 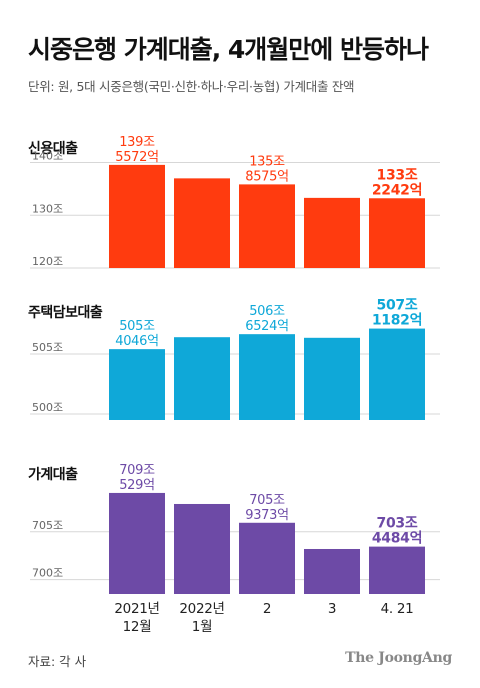 What do you see at coordinates (53, 149) in the screenshot?
I see `panel-label-credit: 신용대출` at bounding box center [53, 149].